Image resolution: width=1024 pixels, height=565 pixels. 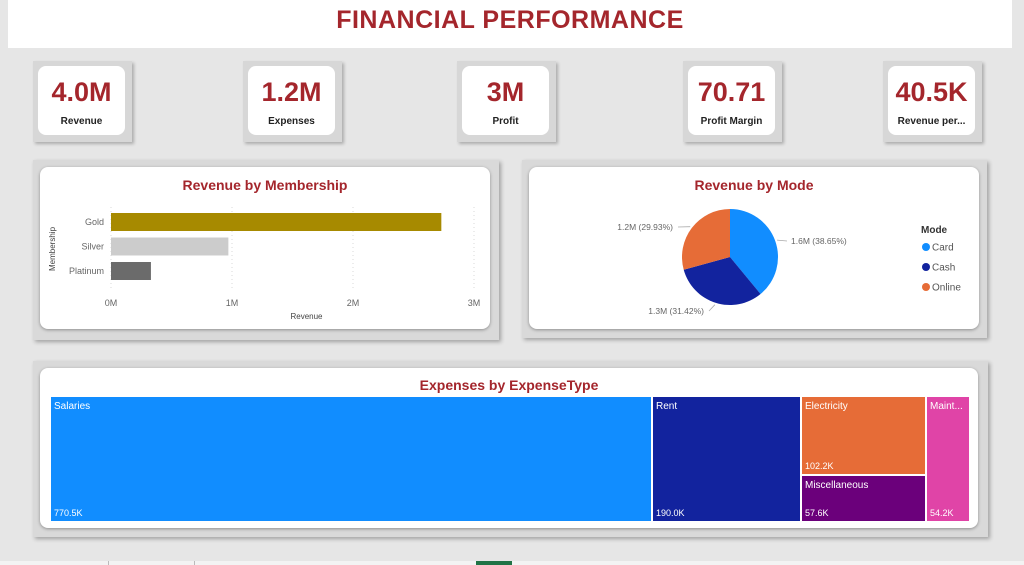 I want to click on kpi-value: 3M, so click(x=505, y=92).